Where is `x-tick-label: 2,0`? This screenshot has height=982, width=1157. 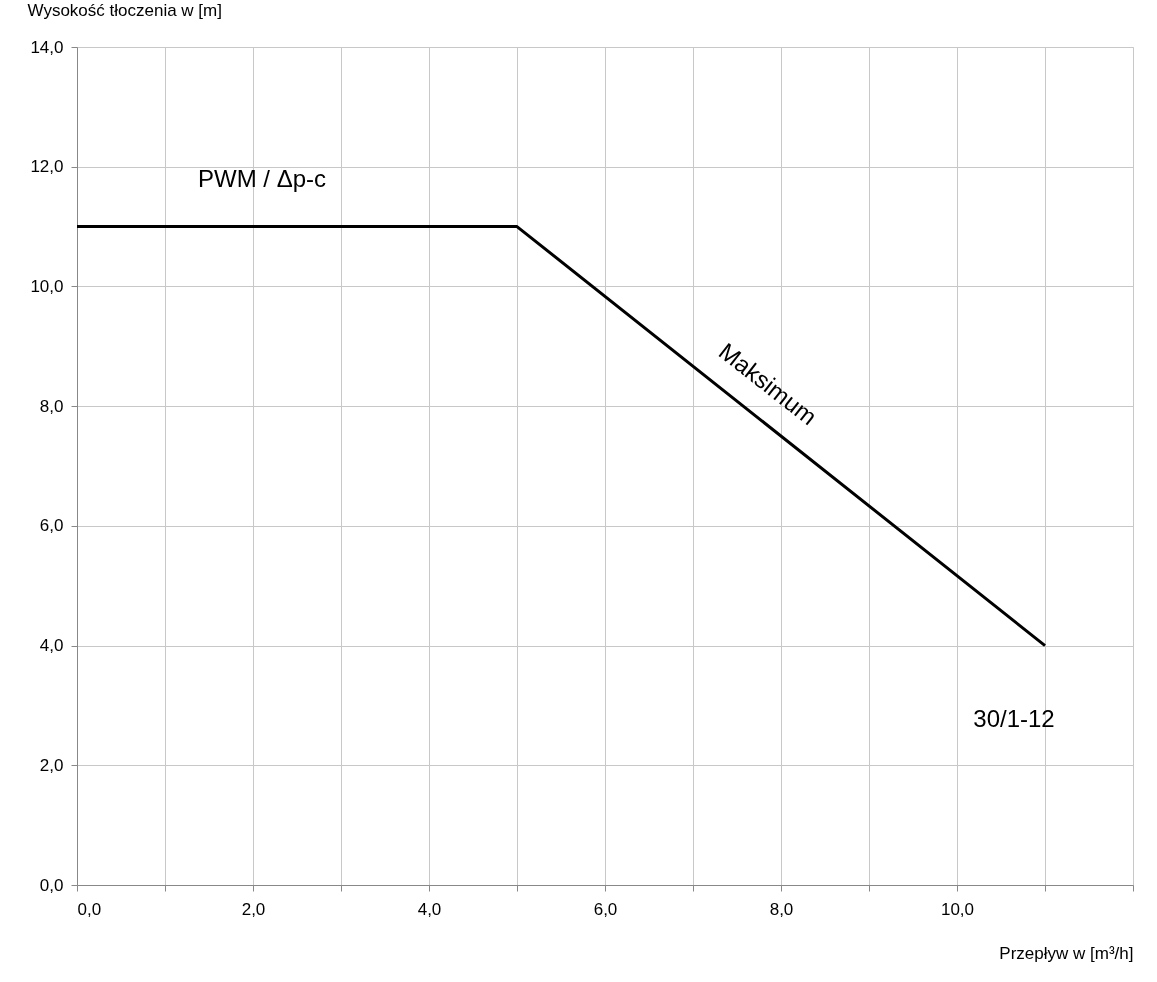 x-tick-label: 2,0 is located at coordinates (253, 909).